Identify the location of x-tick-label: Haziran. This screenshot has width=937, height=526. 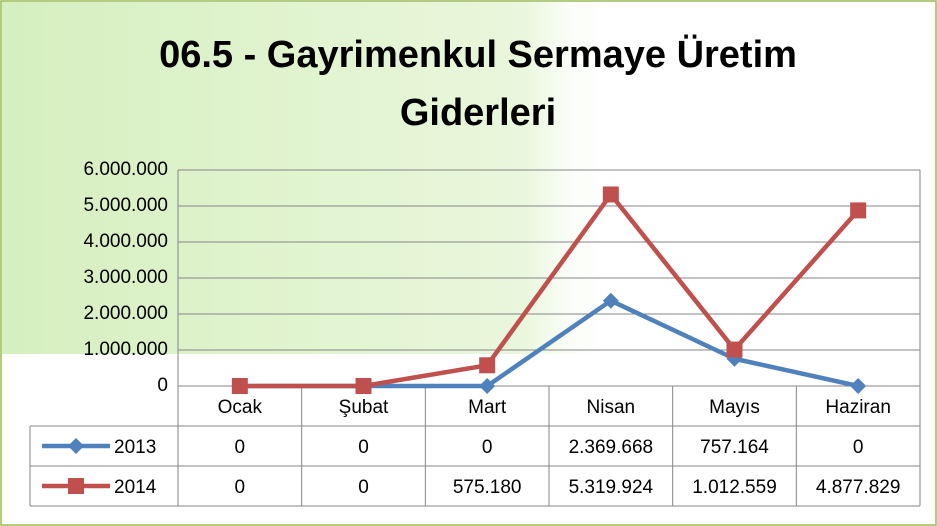
(857, 407).